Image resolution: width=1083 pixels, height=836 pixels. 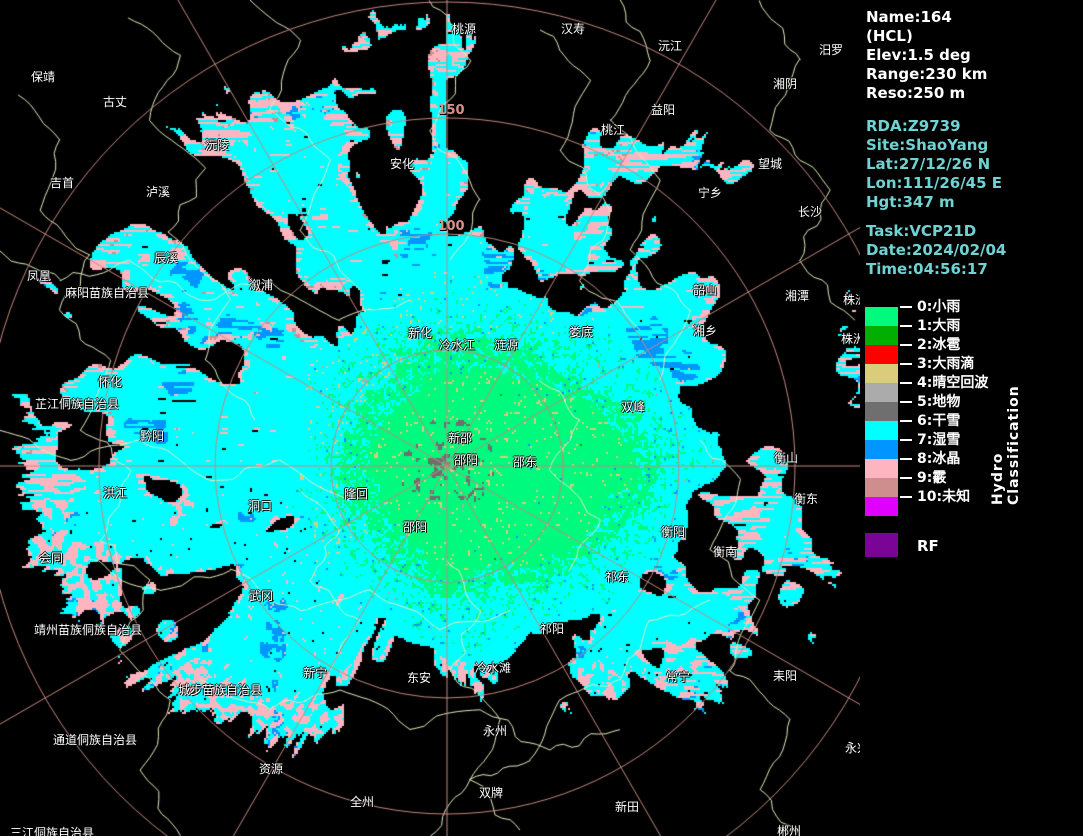 I want to click on map-label: 湘潭, so click(x=797, y=296).